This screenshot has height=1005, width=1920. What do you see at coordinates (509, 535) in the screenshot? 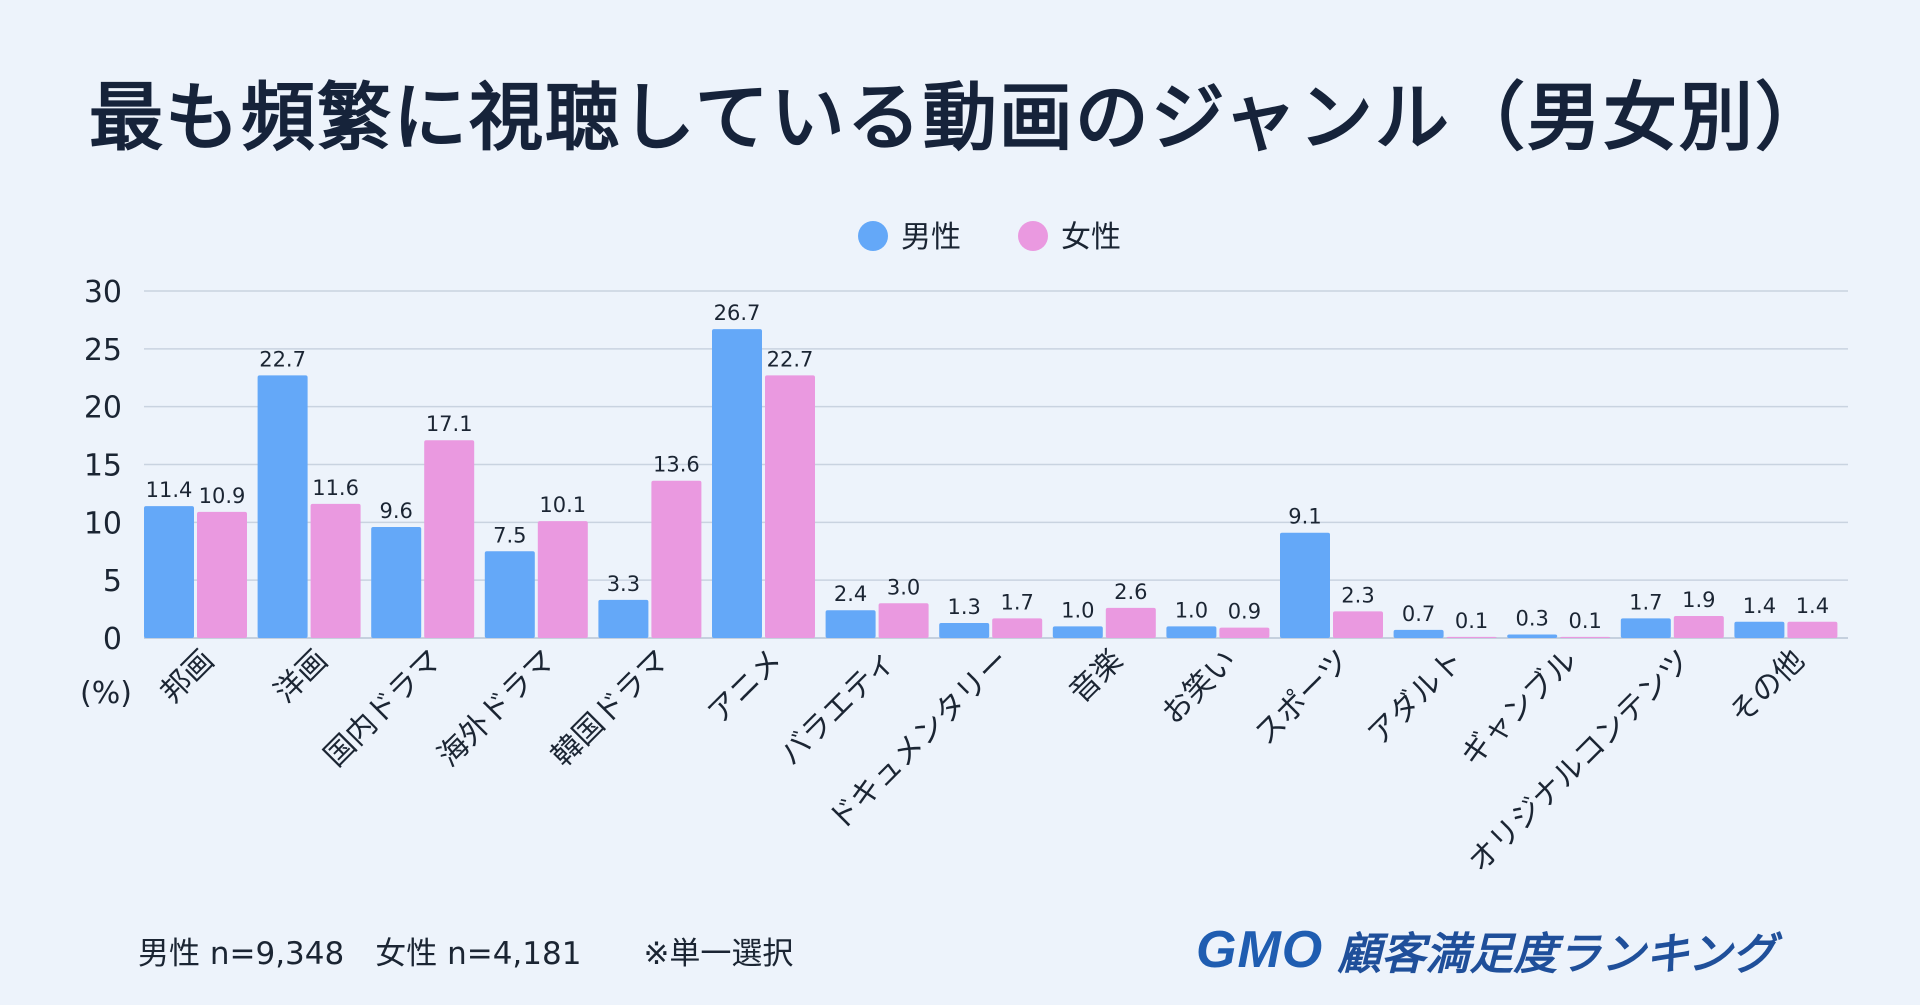
I see `data-label: 7.5` at bounding box center [509, 535].